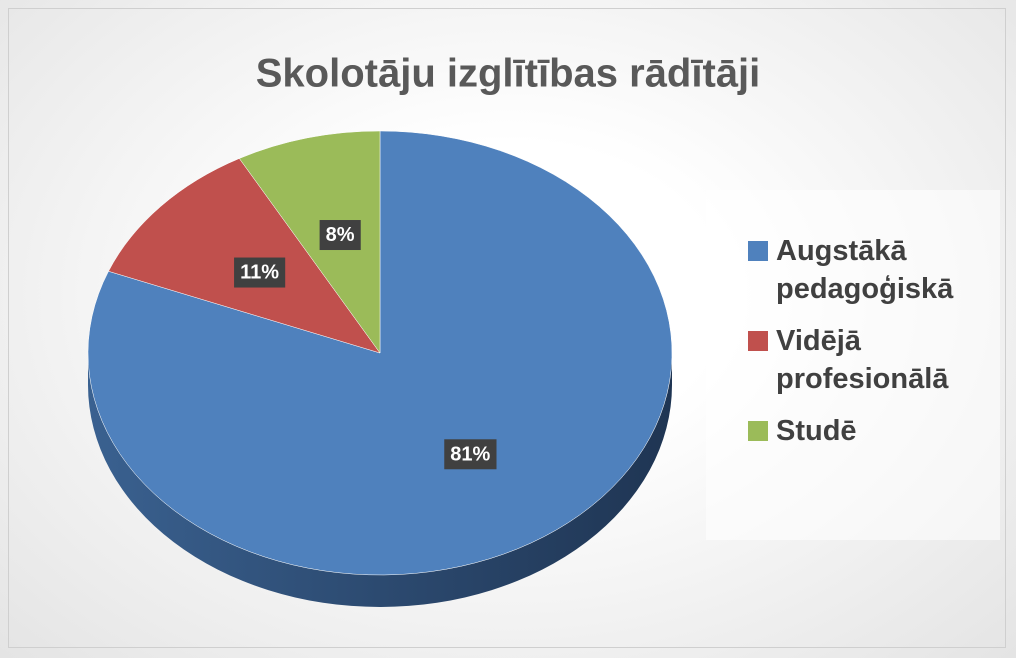 The height and width of the screenshot is (658, 1016). What do you see at coordinates (816, 431) in the screenshot?
I see `legend-label: Studē` at bounding box center [816, 431].